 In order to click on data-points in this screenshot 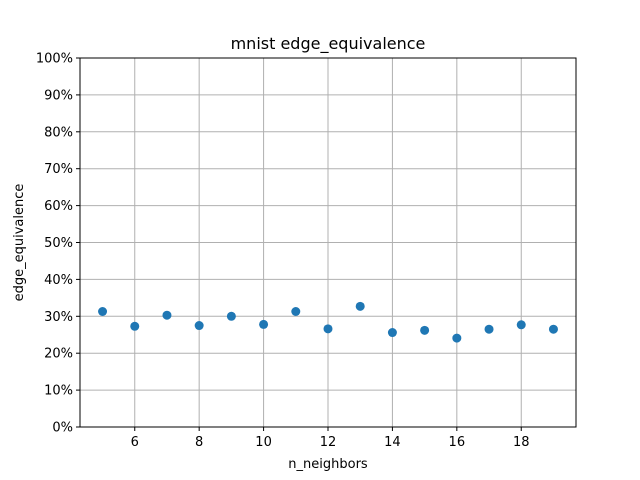, I will do `click(328, 322)`.